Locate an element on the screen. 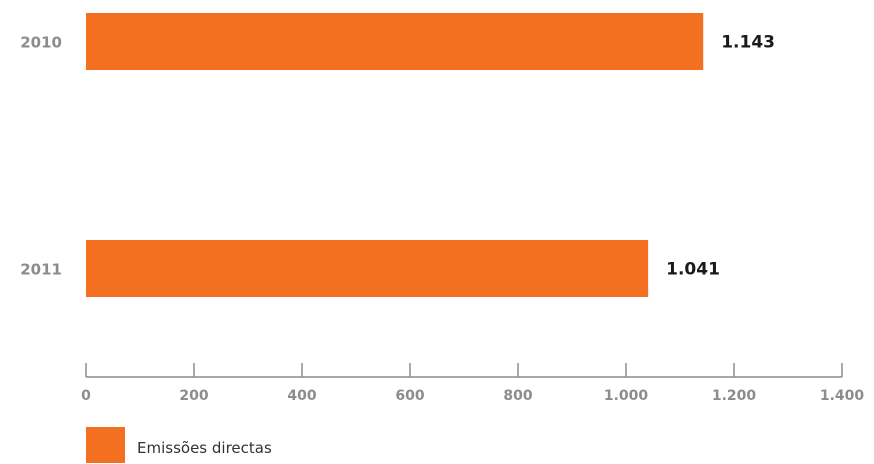 This screenshot has height=464, width=874. category-label-2010: 2010 is located at coordinates (41, 43).